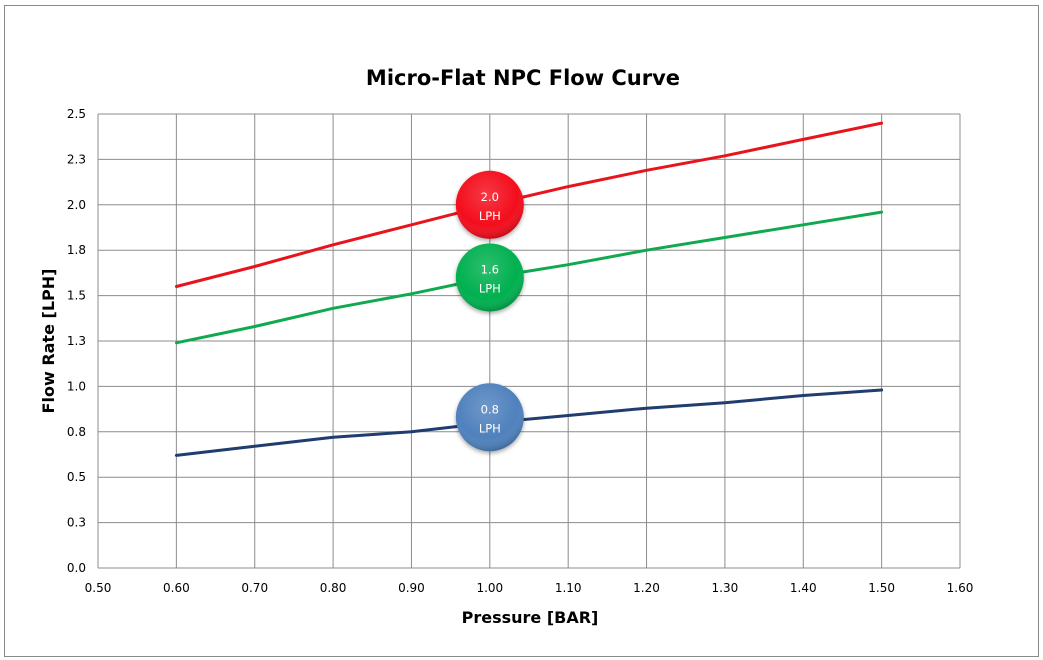 Image resolution: width=1043 pixels, height=660 pixels. I want to click on x-axis-title: Pressure [BAR], so click(530, 617).